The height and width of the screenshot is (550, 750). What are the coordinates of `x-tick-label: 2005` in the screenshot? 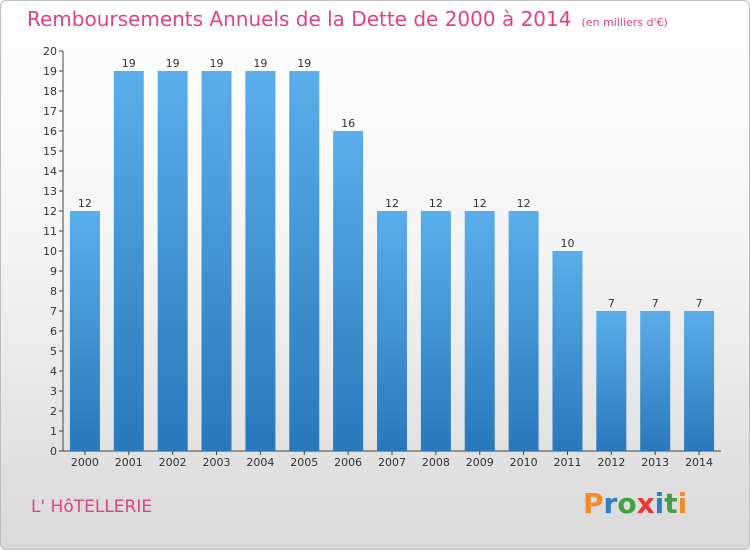 It's located at (304, 462).